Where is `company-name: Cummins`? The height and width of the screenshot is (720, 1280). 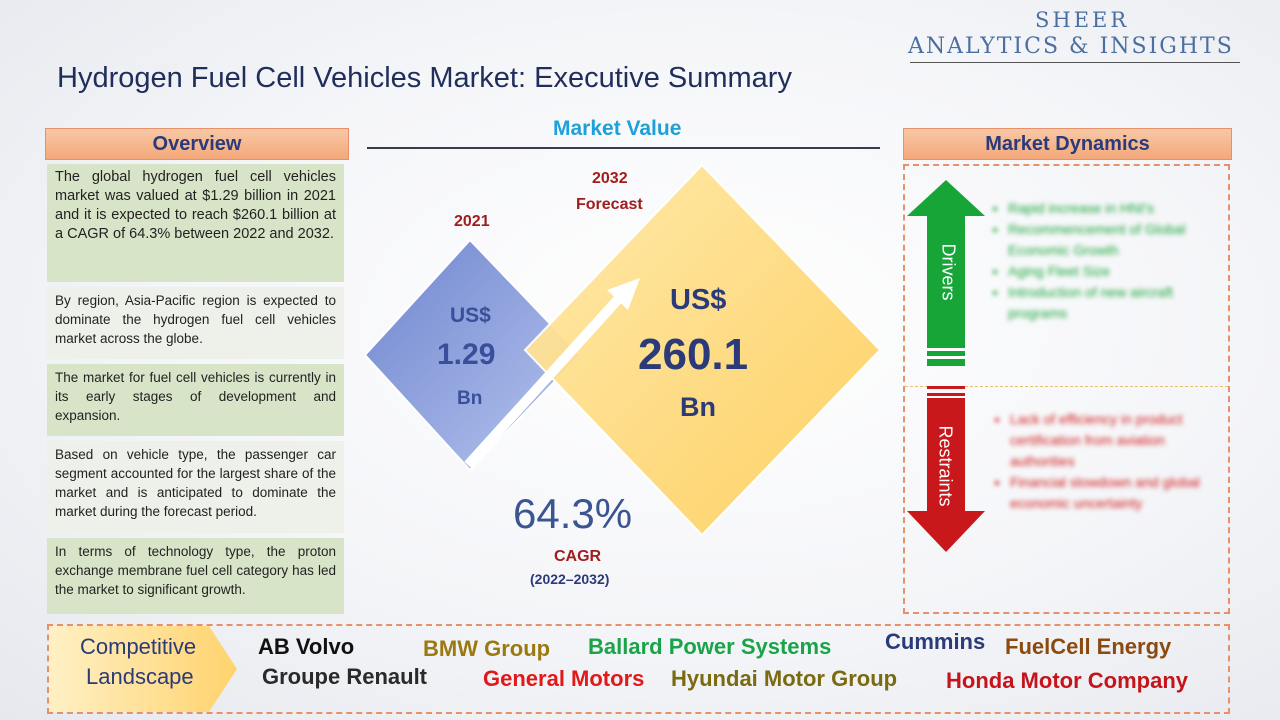 company-name: Cummins is located at coordinates (935, 641).